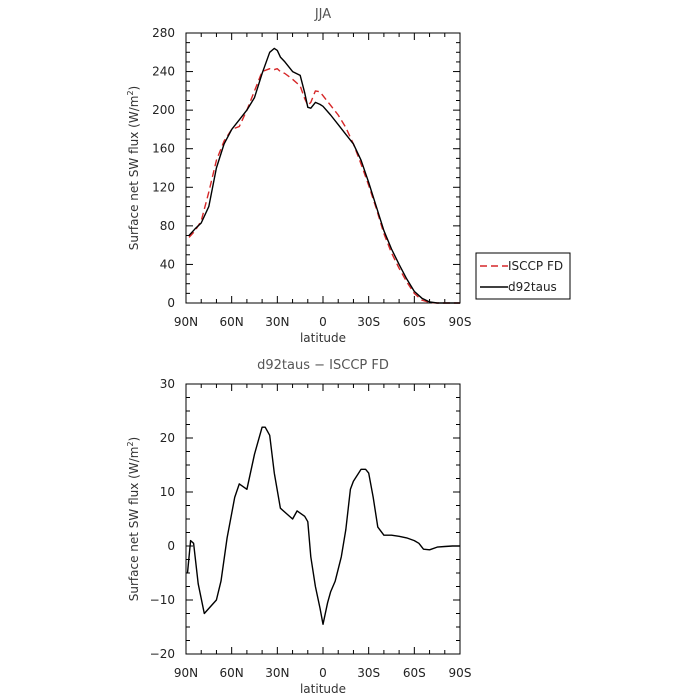  What do you see at coordinates (323, 525) in the screenshot?
I see `series-line-difference` at bounding box center [323, 525].